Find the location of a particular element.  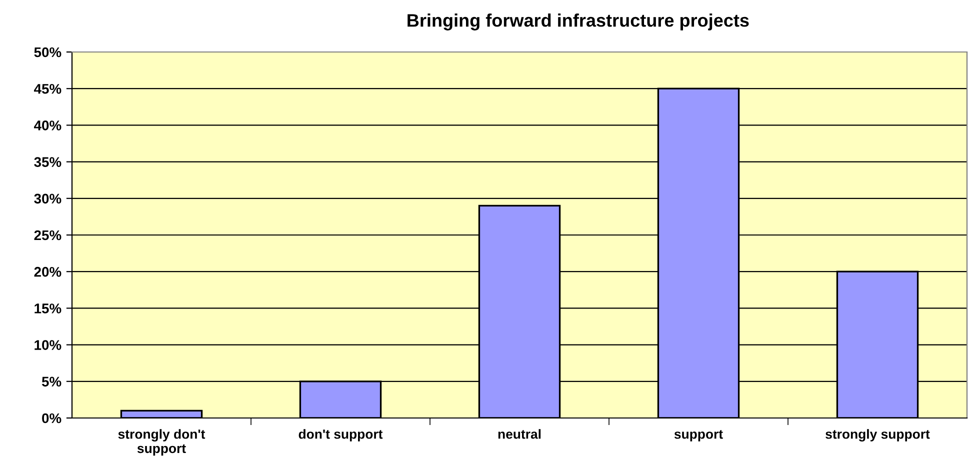

y-tick-label: 15% is located at coordinates (48, 309).